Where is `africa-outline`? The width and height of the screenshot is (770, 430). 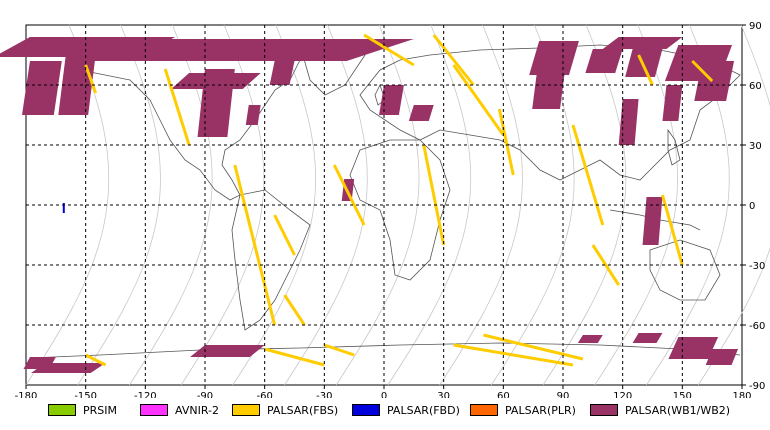
africa-outline is located at coordinates (400, 210).